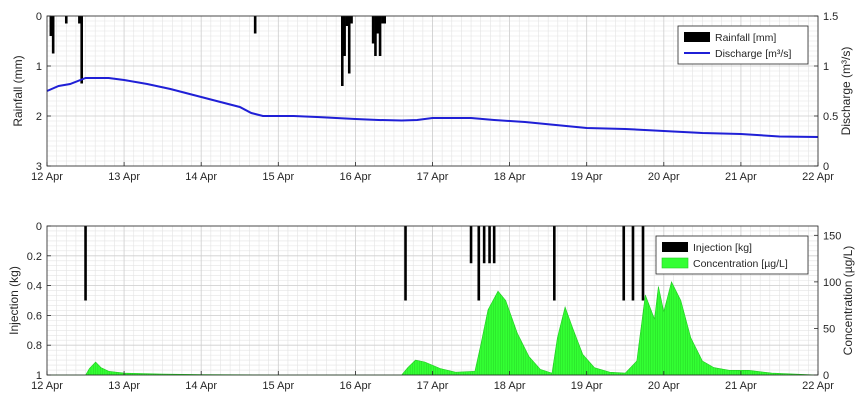 The height and width of the screenshot is (397, 858). I want to click on legend-label: Concentration [µg/L], so click(740, 264).